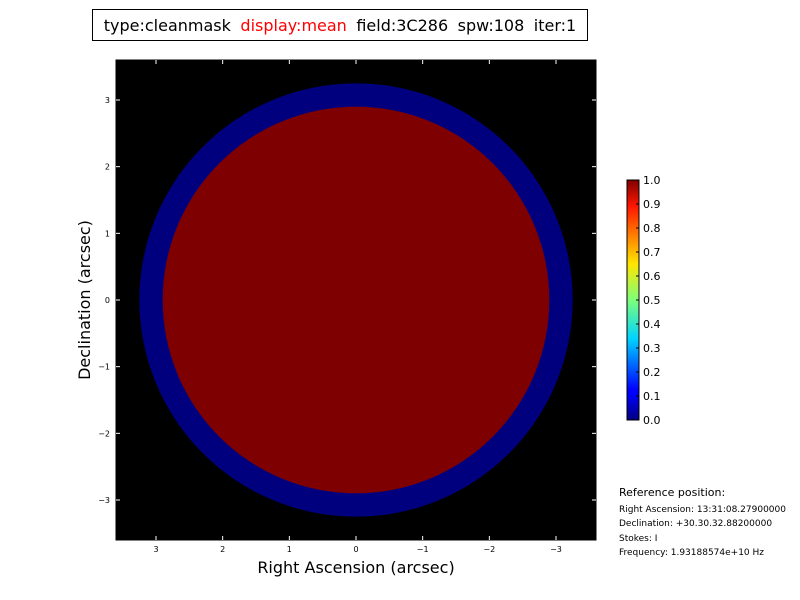 The width and height of the screenshot is (800, 600). What do you see at coordinates (555, 25) in the screenshot?
I see `title-iter: iter:1` at bounding box center [555, 25].